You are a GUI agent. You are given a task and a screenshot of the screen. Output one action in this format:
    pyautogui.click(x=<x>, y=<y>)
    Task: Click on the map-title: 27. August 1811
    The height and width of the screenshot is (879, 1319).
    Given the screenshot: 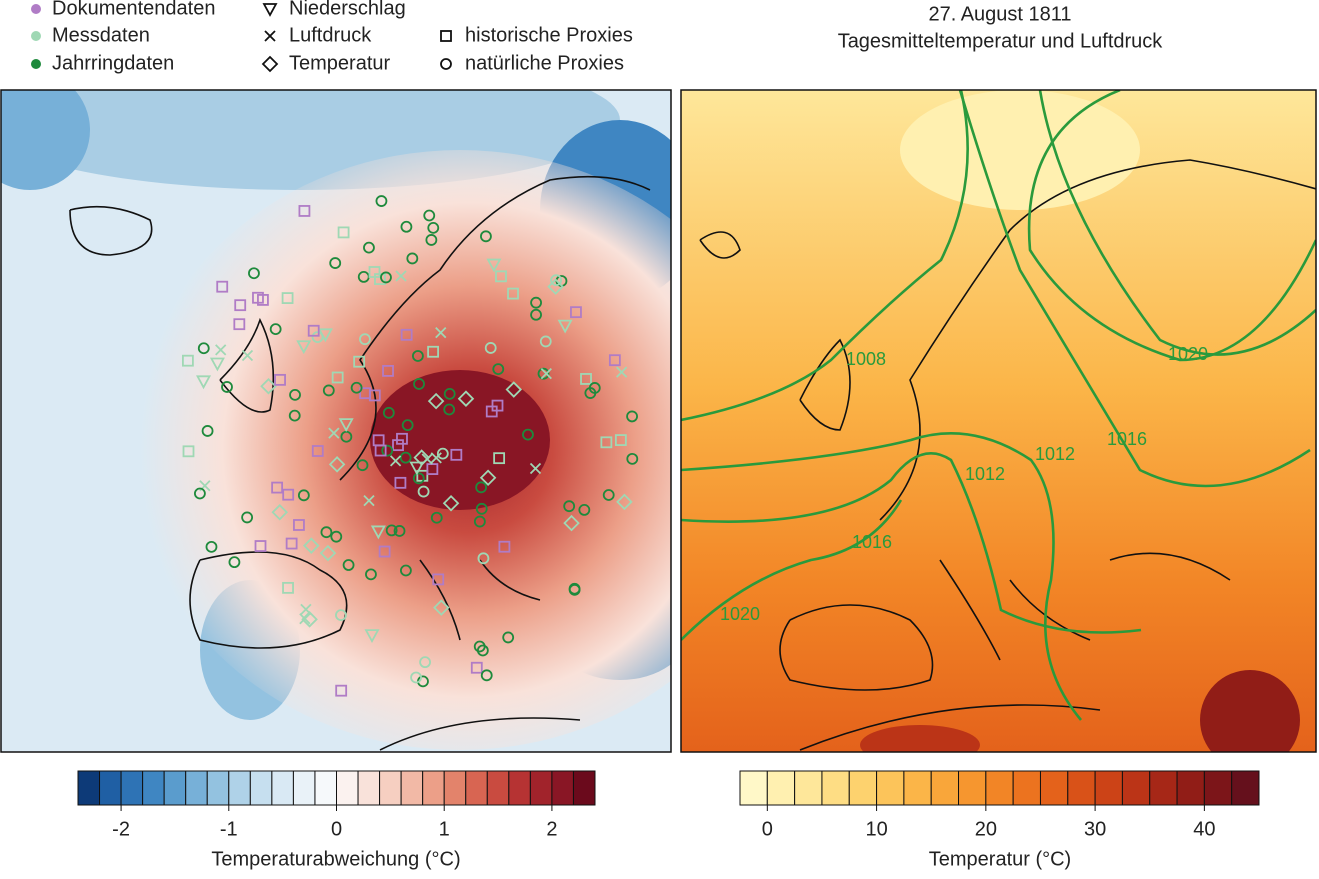 What is the action you would take?
    pyautogui.click(x=999, y=14)
    